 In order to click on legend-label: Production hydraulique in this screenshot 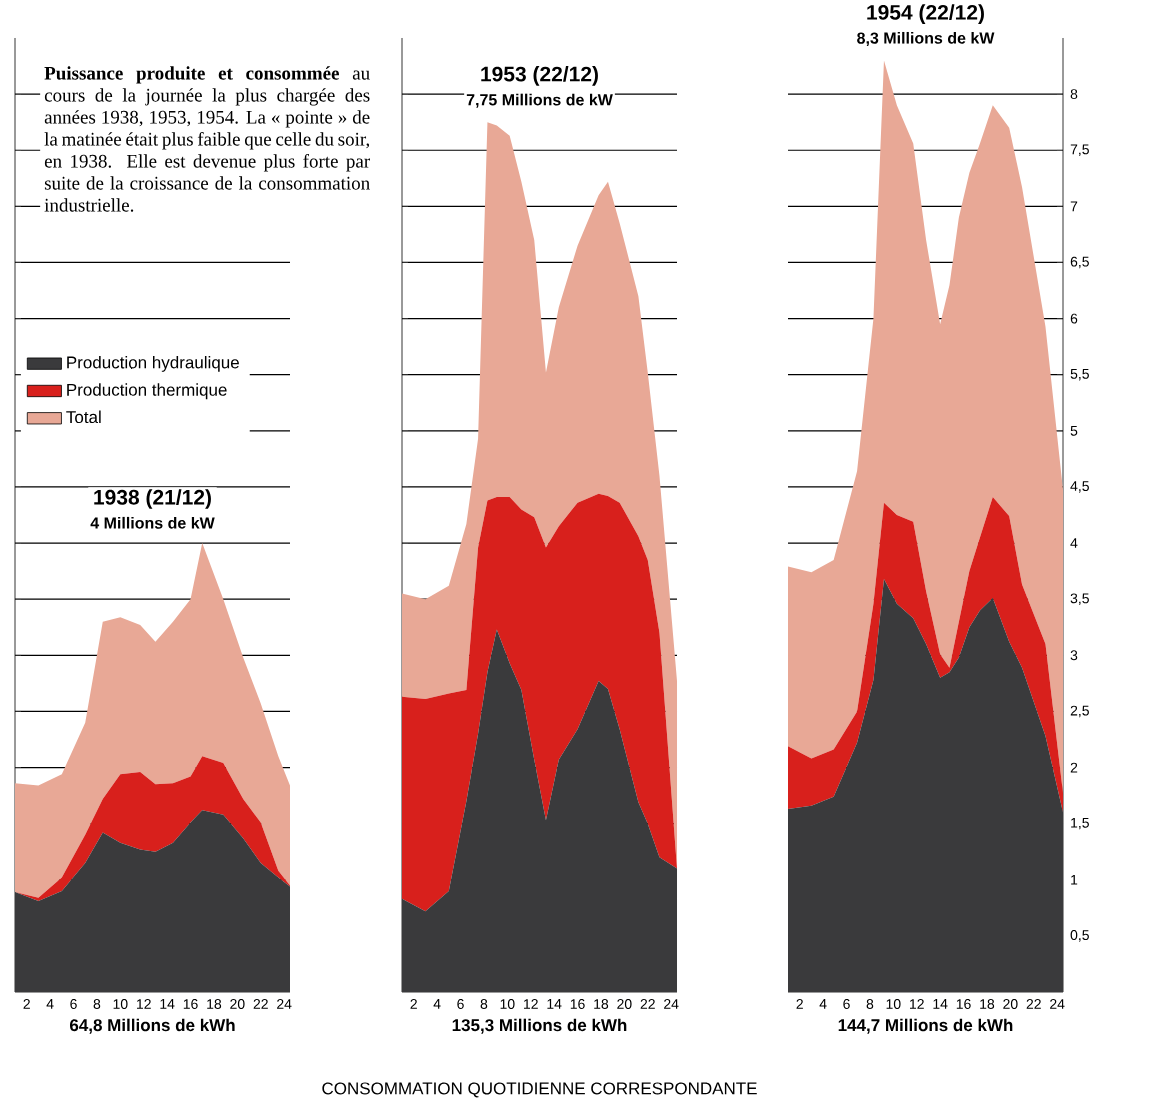, I will do `click(153, 363)`.